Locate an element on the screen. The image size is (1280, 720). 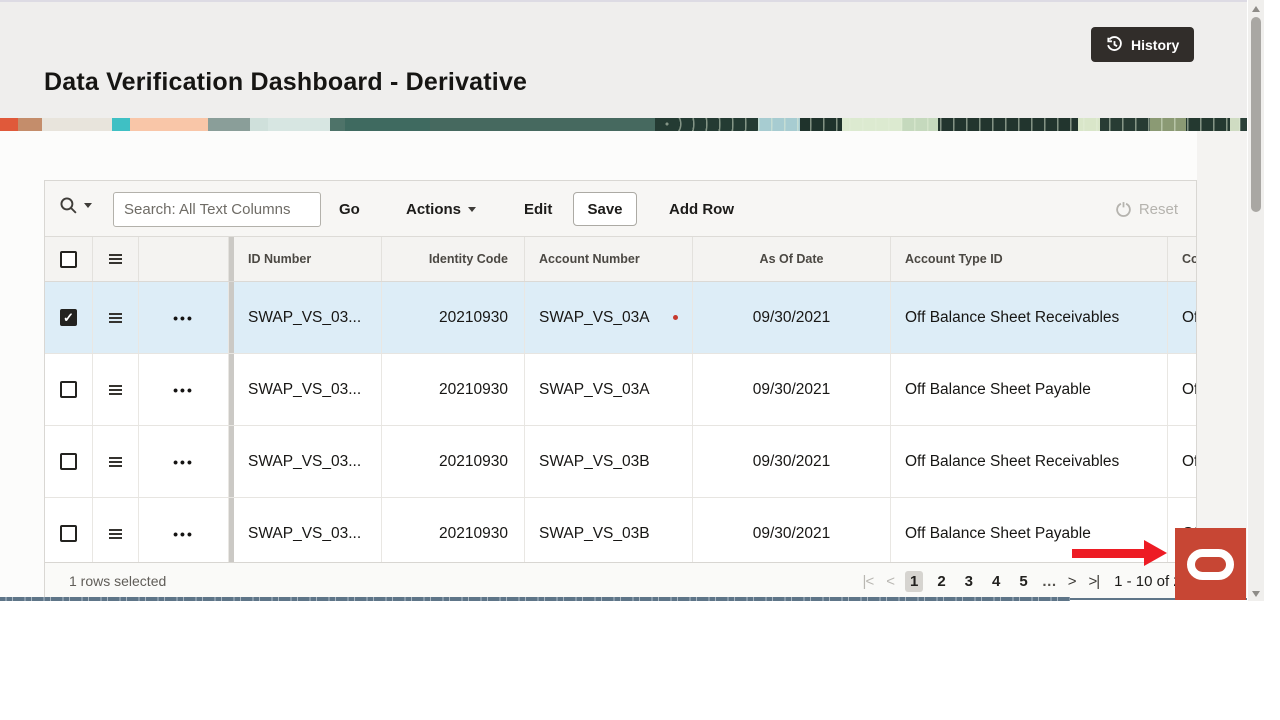
actions-menu-button: Actions is located at coordinates (441, 209).